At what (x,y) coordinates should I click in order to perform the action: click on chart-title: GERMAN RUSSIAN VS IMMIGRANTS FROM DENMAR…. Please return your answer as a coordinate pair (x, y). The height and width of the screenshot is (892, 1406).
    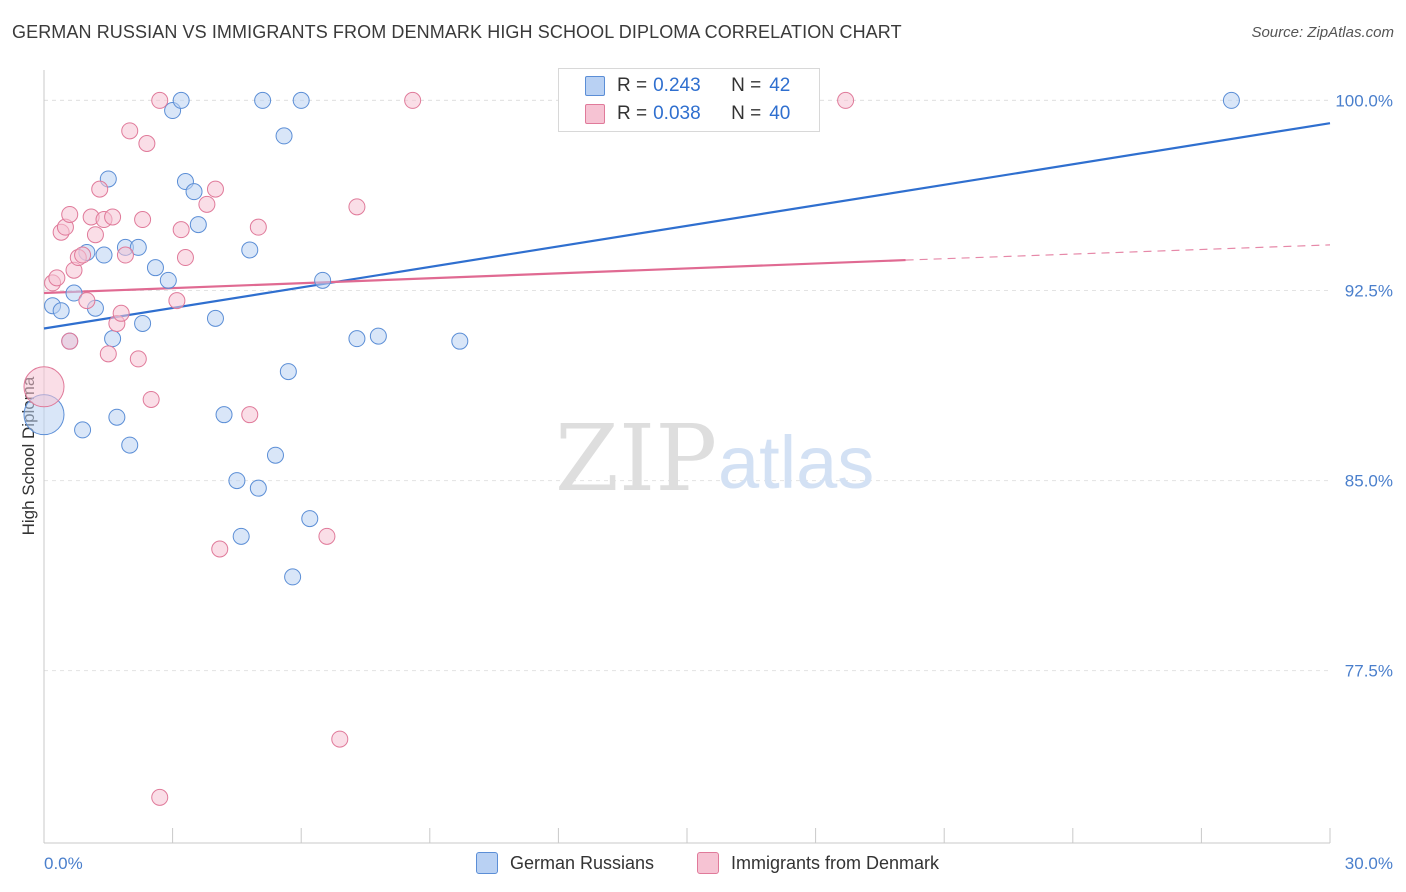
    Looking at the image, I should click on (457, 32).